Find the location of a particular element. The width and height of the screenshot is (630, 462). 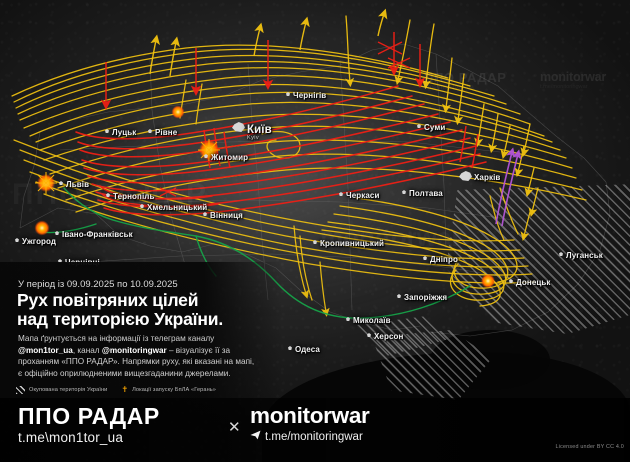

city-label: Тернопіль is located at coordinates (134, 196).